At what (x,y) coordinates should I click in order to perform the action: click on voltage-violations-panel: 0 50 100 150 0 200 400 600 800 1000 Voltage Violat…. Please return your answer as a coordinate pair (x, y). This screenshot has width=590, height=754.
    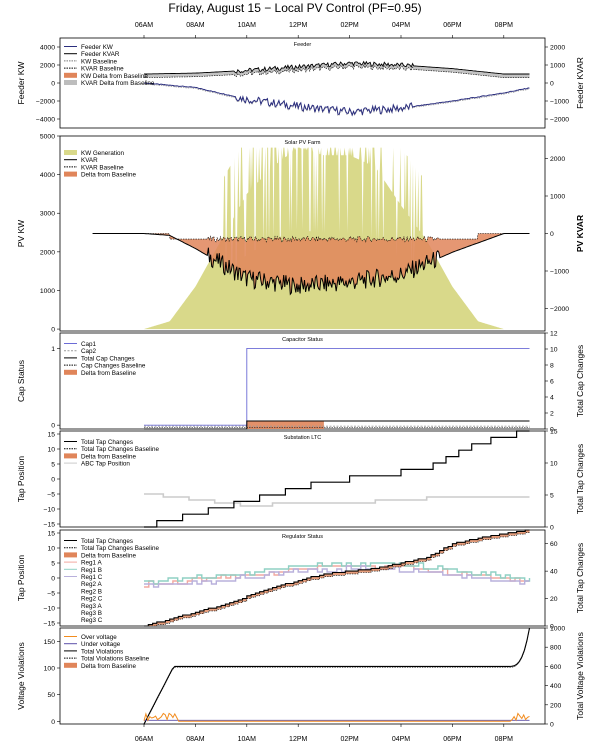
    Looking at the image, I should click on (300, 677).